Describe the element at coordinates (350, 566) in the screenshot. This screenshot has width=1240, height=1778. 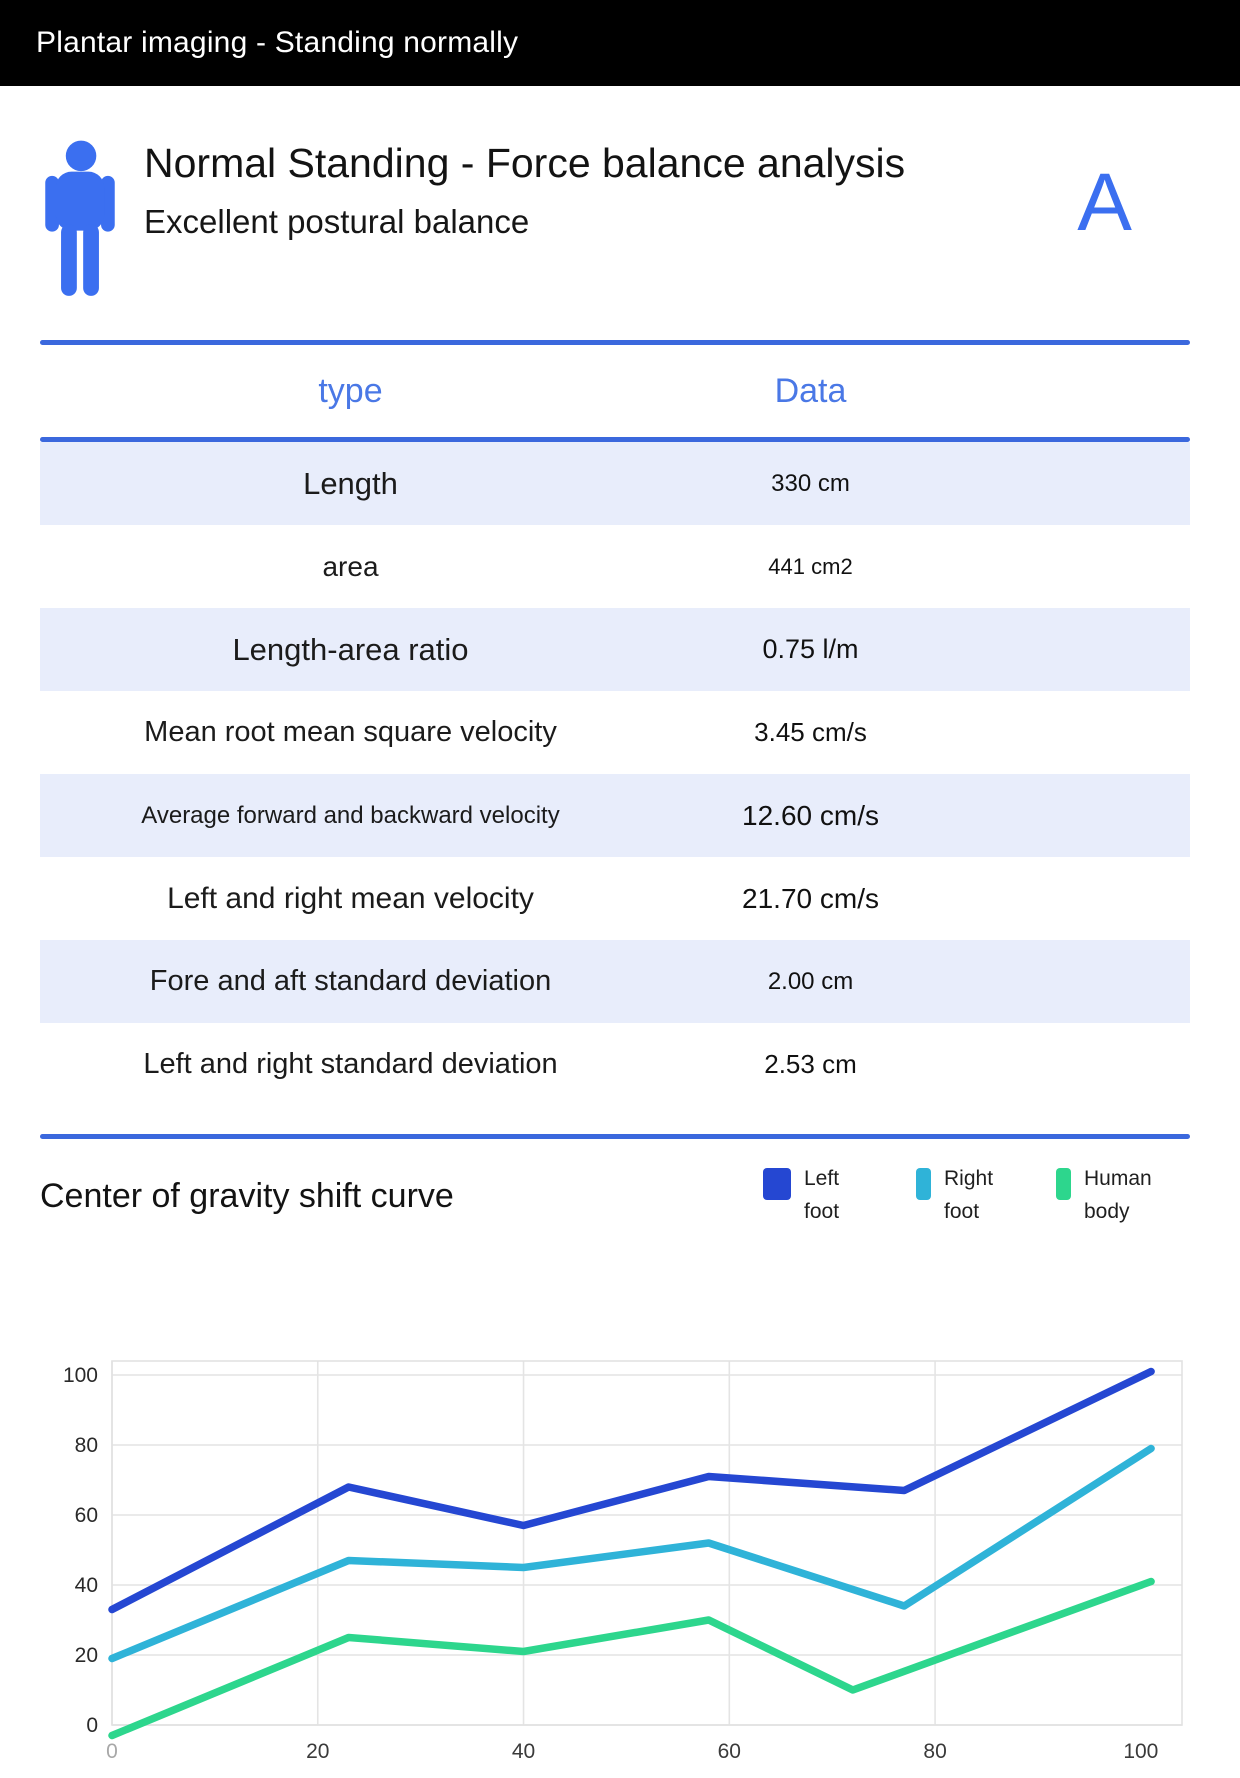
I see `row-label: area` at that location.